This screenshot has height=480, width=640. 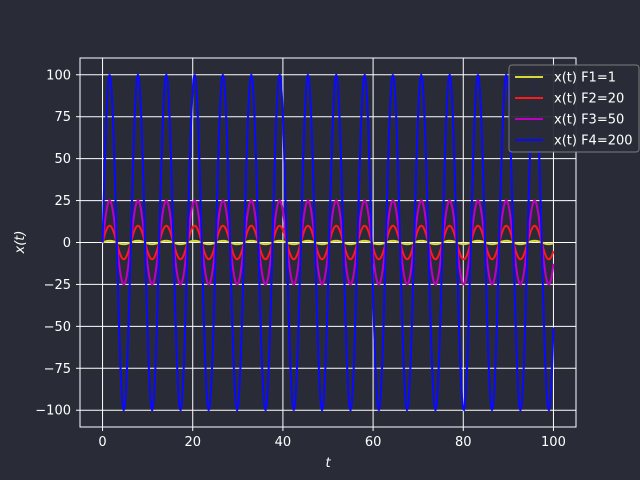 What do you see at coordinates (589, 99) in the screenshot?
I see `legend-label-2: x(t) F2=20` at bounding box center [589, 99].